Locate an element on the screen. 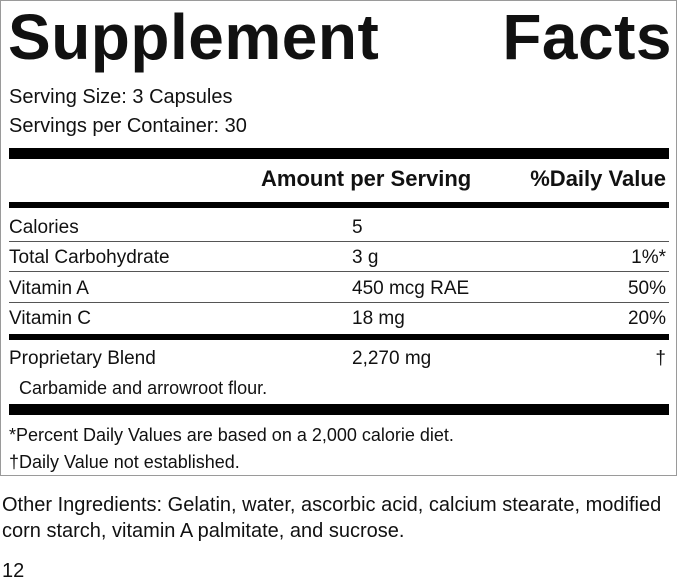  nutrient-name-vitamin-c: Vitamin C is located at coordinates (50, 318).